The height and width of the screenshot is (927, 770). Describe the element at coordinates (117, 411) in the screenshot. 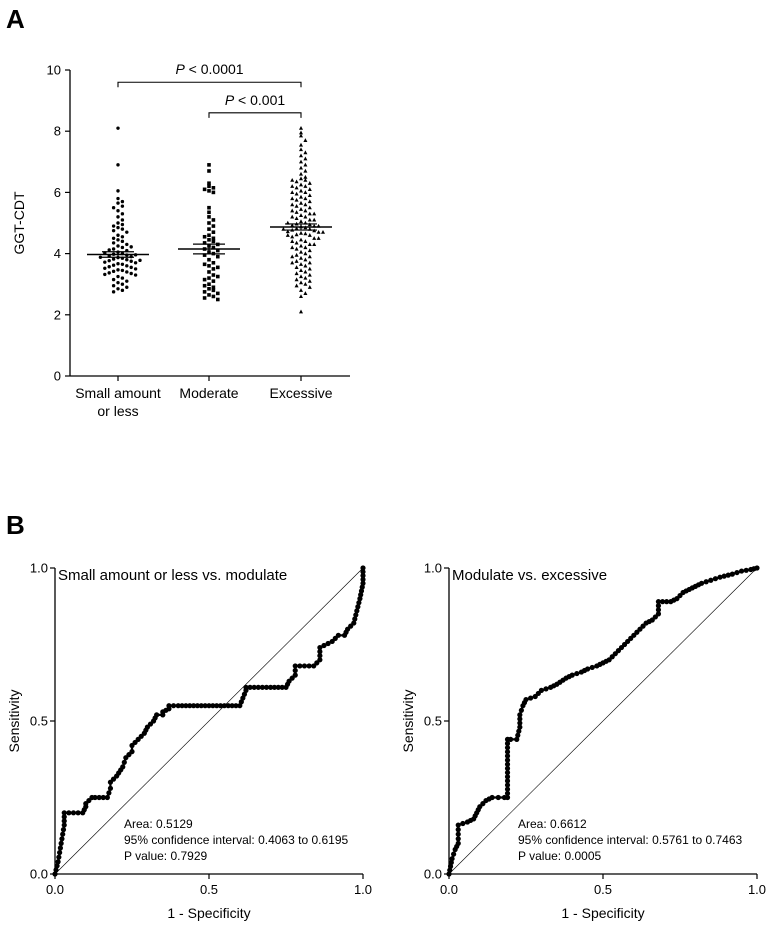

I see `category-label: or less` at that location.